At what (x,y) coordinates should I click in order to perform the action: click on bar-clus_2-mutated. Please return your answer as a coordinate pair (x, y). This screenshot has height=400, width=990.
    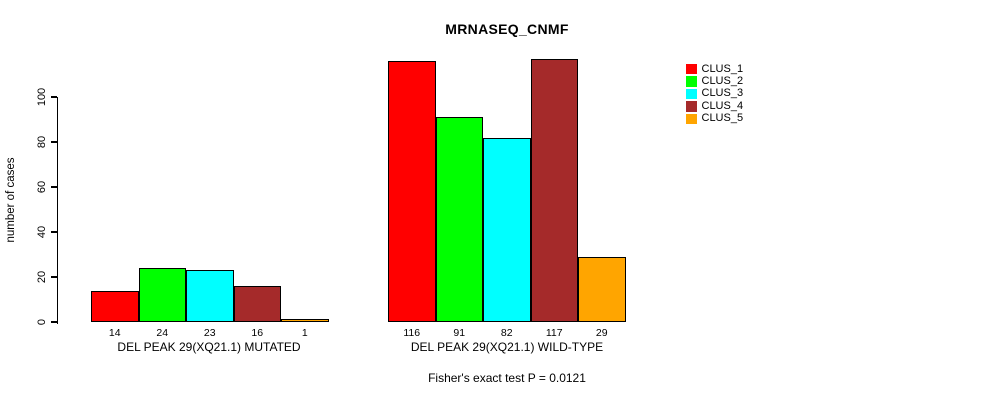
    Looking at the image, I should click on (162, 295).